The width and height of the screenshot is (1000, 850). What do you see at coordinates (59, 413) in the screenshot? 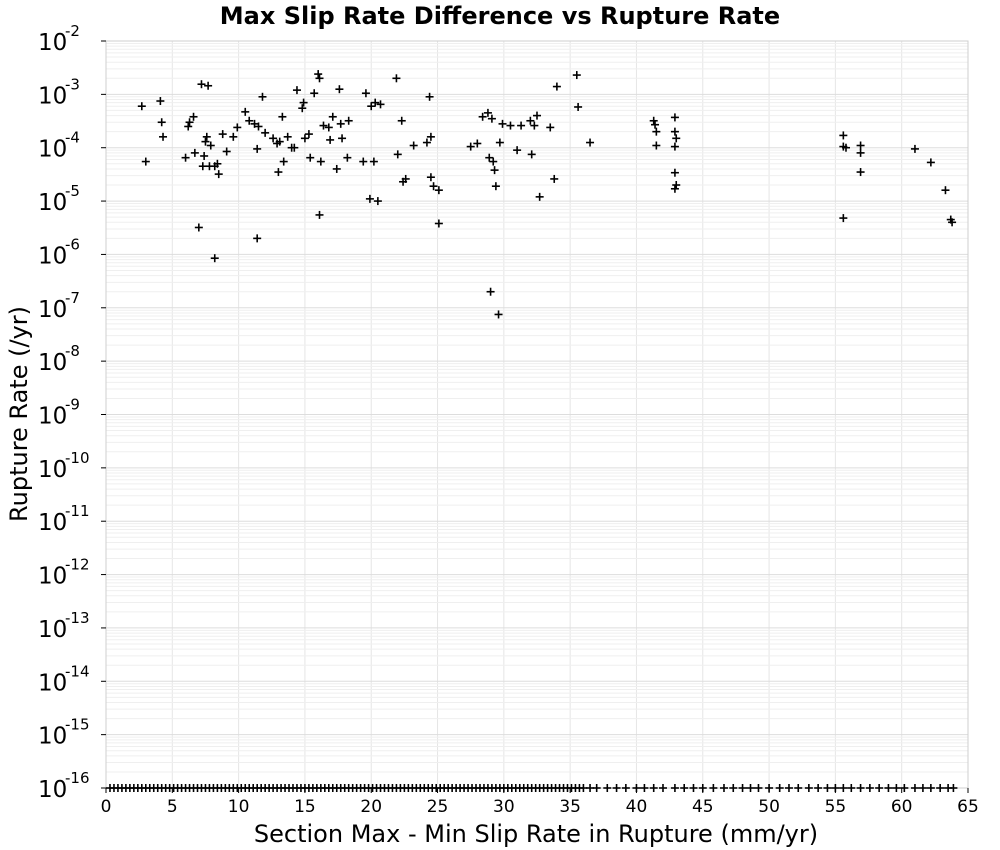
I see `y-tick-label: 10⁻⁹` at bounding box center [59, 413].